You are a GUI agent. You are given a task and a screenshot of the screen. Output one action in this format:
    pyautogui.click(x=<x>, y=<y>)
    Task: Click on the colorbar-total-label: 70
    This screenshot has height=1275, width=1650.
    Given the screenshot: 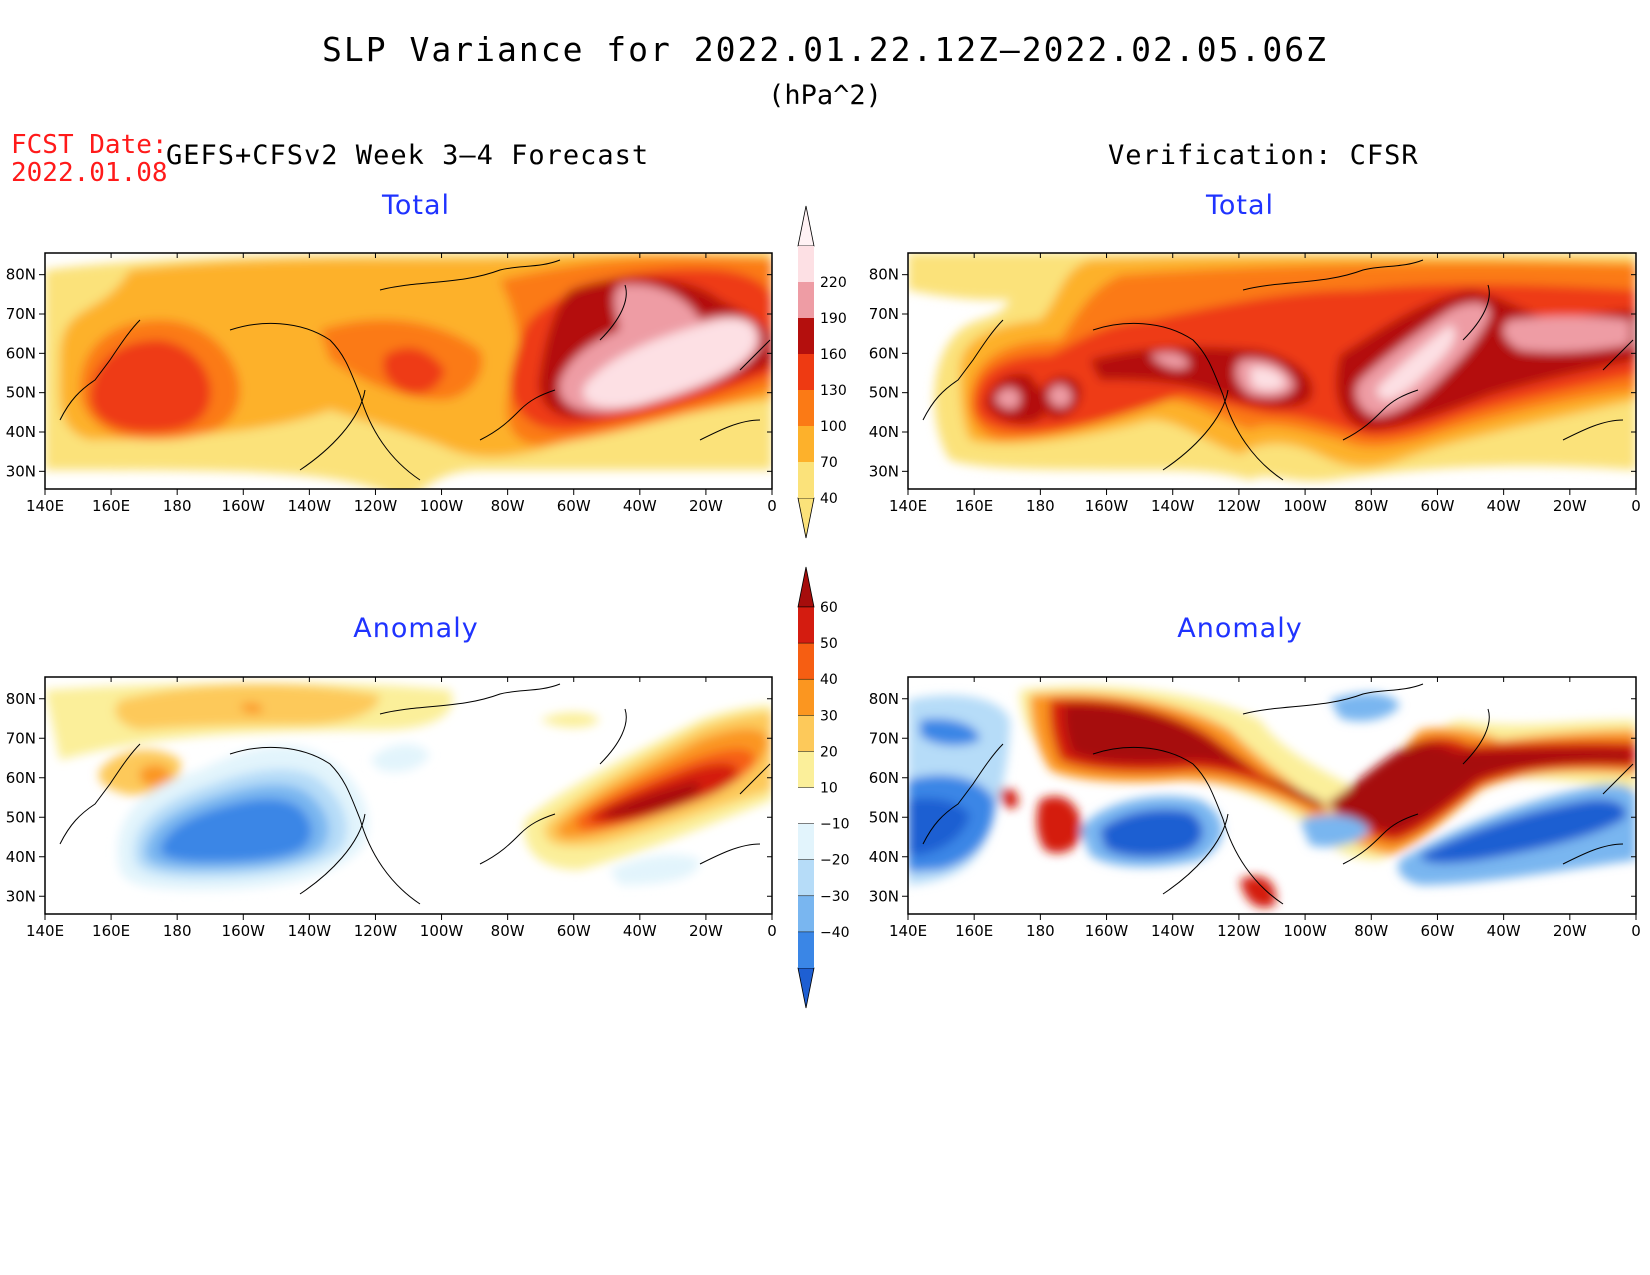 What is the action you would take?
    pyautogui.click(x=829, y=463)
    